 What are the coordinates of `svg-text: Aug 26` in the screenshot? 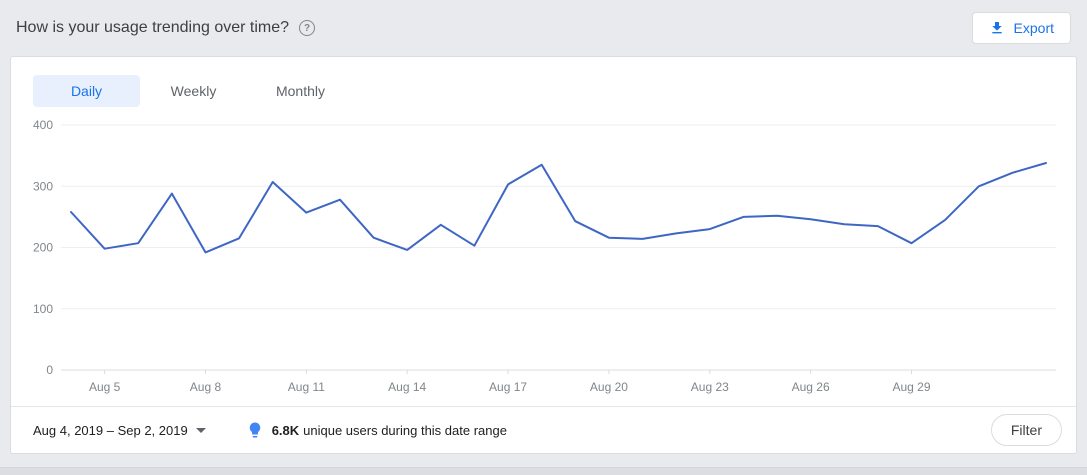 It's located at (811, 387).